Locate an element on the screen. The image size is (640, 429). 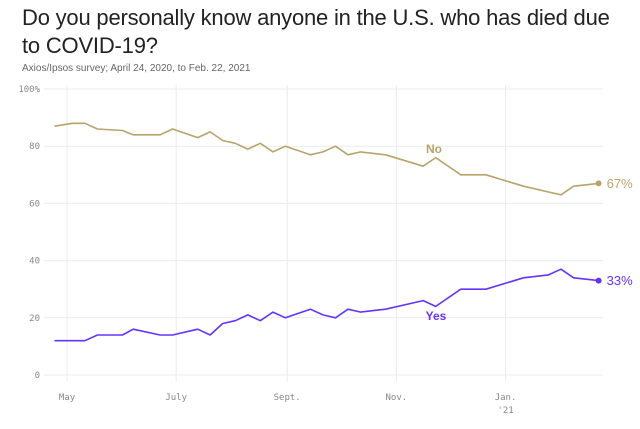
y-tick-label: 60 is located at coordinates (34, 204).